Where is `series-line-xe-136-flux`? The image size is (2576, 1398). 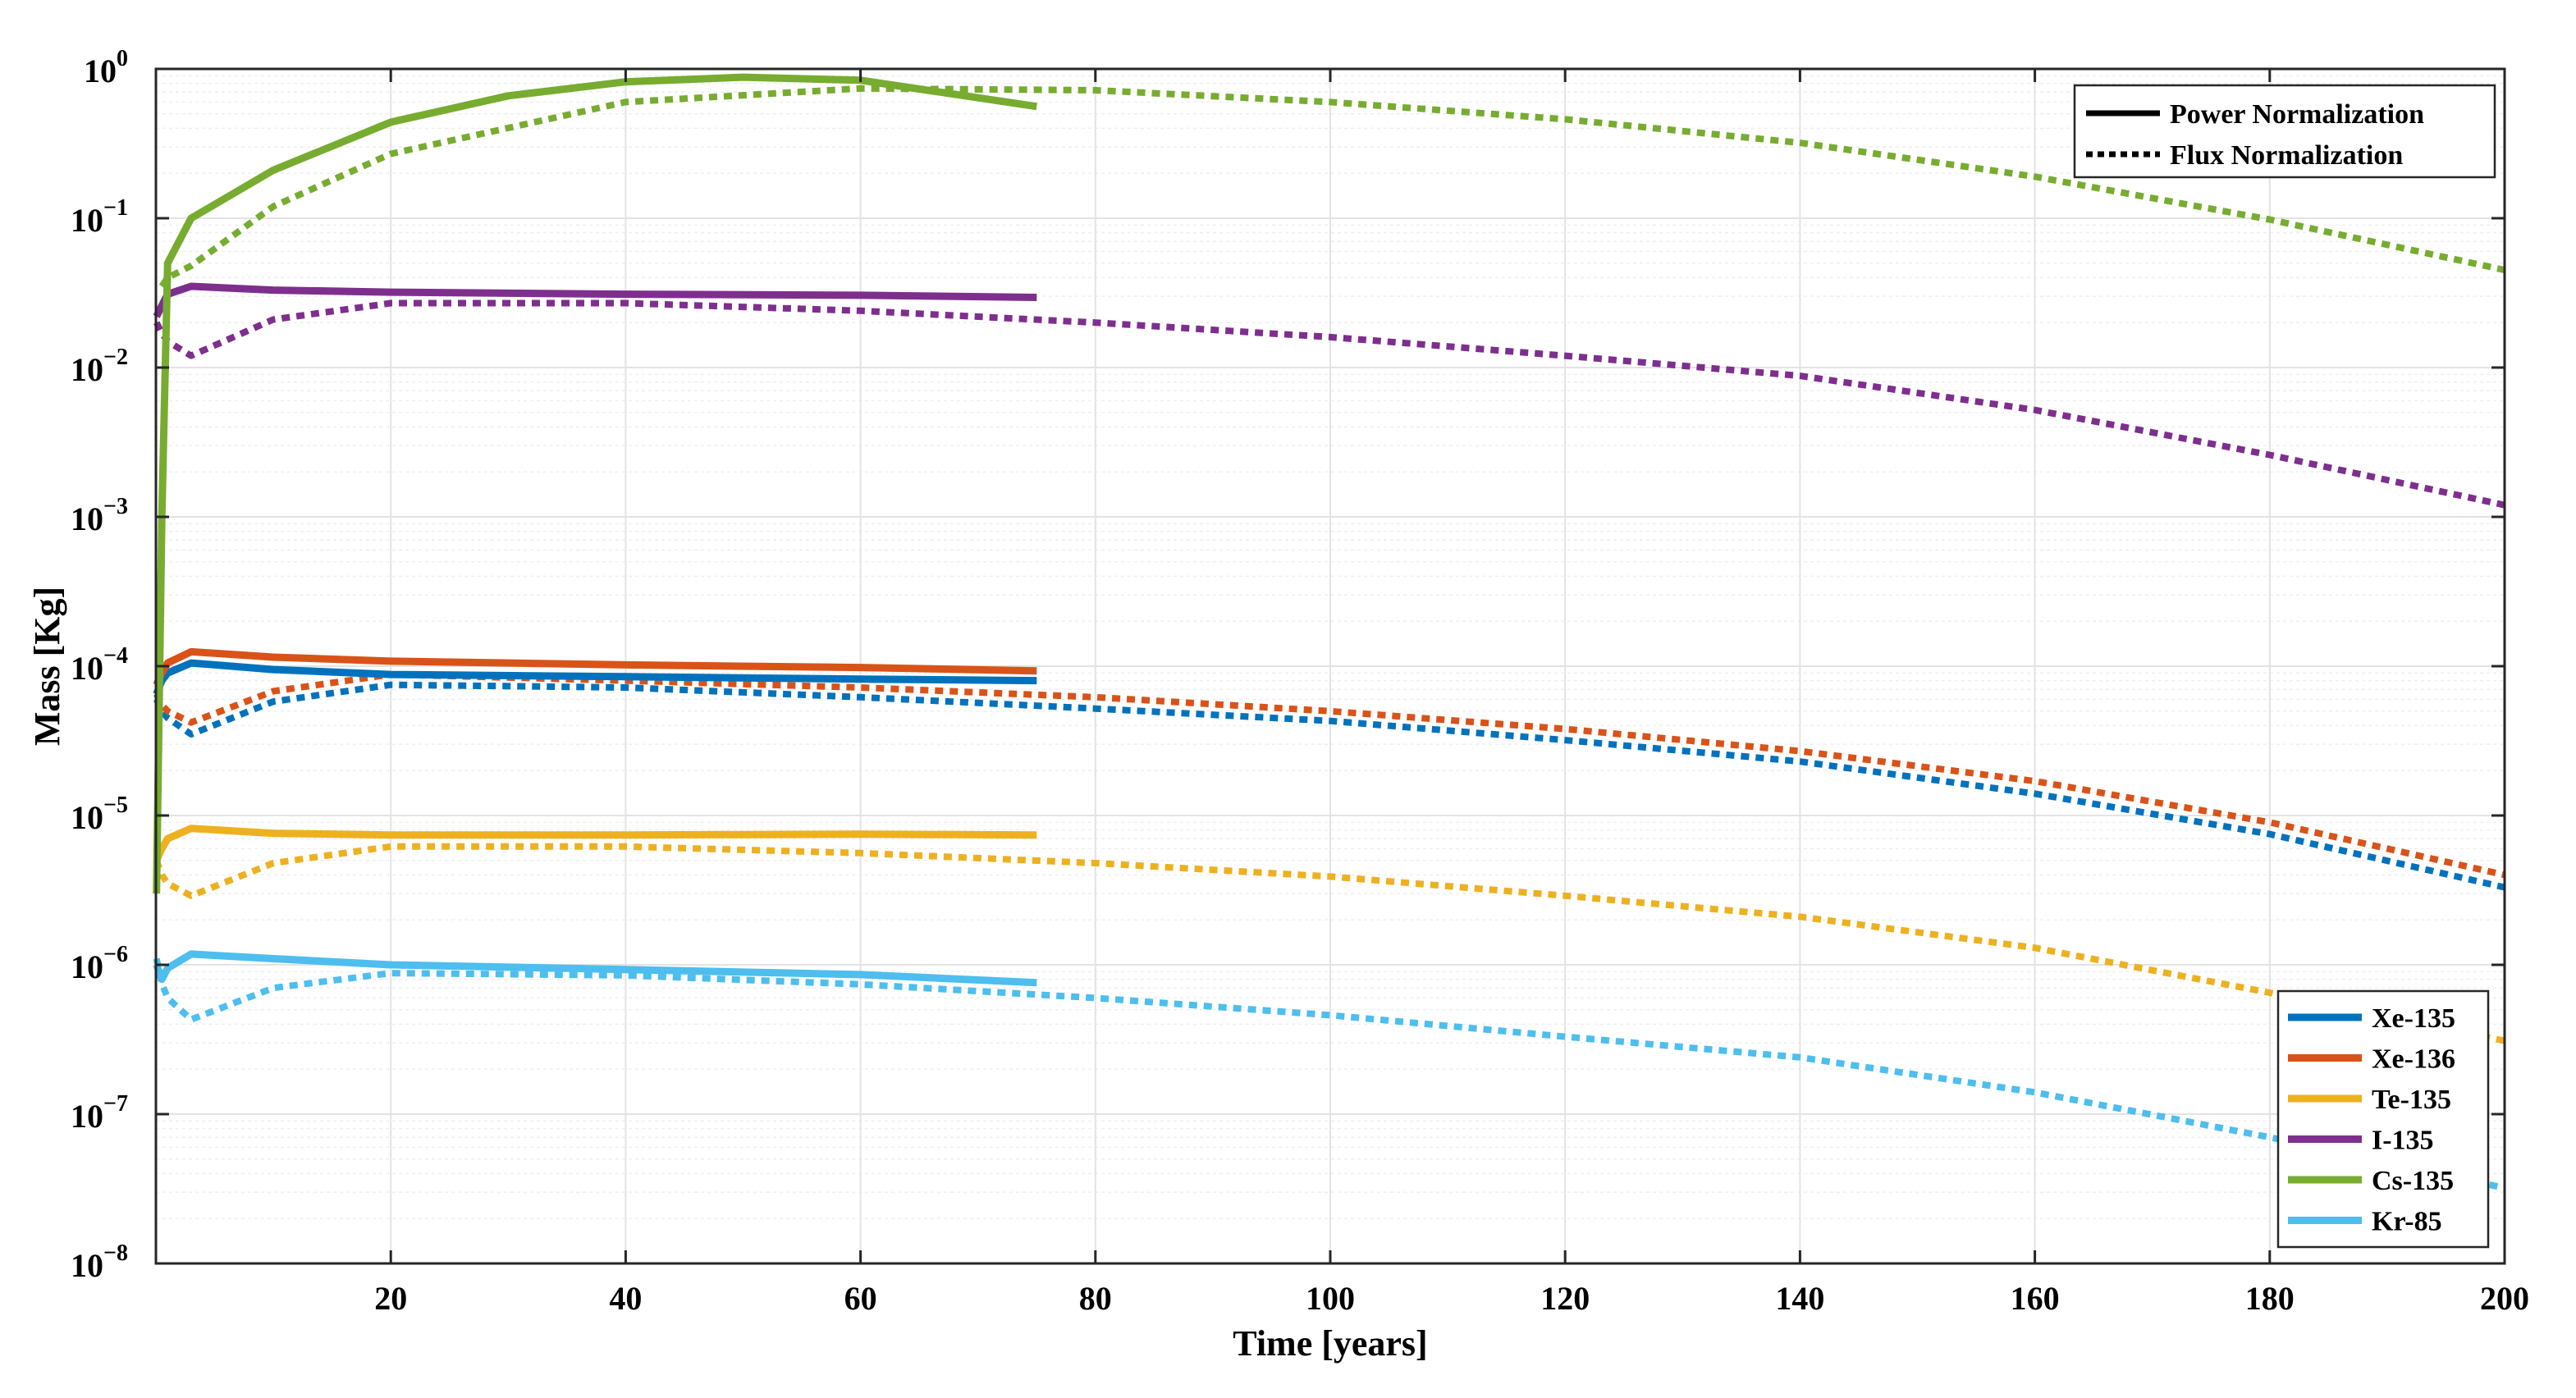
series-line-xe-136-flux is located at coordinates (1329, 775).